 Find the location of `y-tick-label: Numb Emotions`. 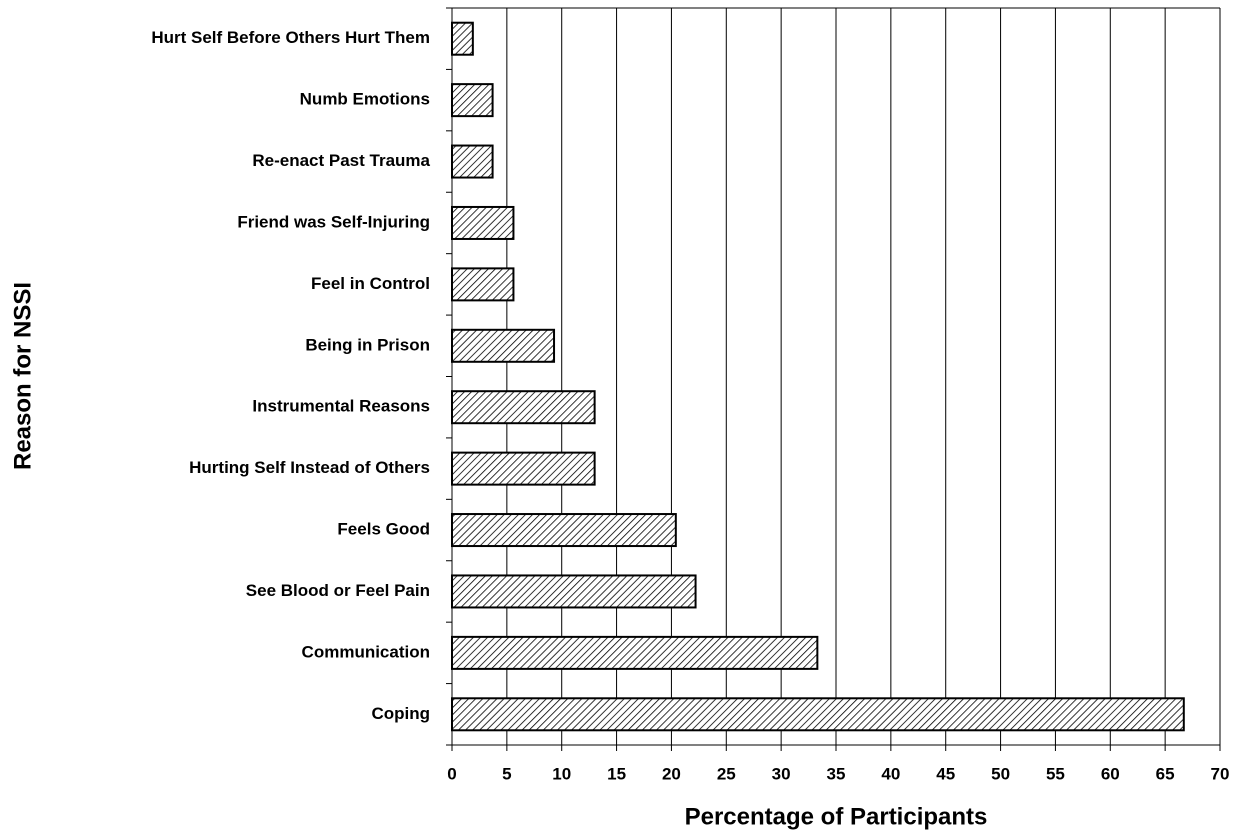

y-tick-label: Numb Emotions is located at coordinates (365, 99).